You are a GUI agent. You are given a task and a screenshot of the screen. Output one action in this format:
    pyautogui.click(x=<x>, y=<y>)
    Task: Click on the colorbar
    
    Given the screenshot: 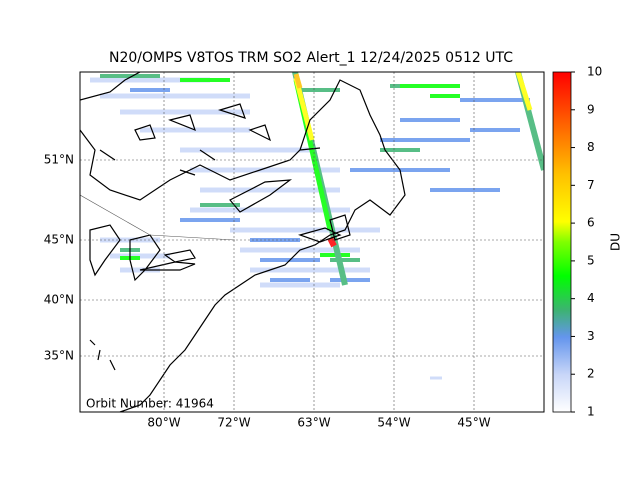 What is the action you would take?
    pyautogui.click(x=562, y=242)
    